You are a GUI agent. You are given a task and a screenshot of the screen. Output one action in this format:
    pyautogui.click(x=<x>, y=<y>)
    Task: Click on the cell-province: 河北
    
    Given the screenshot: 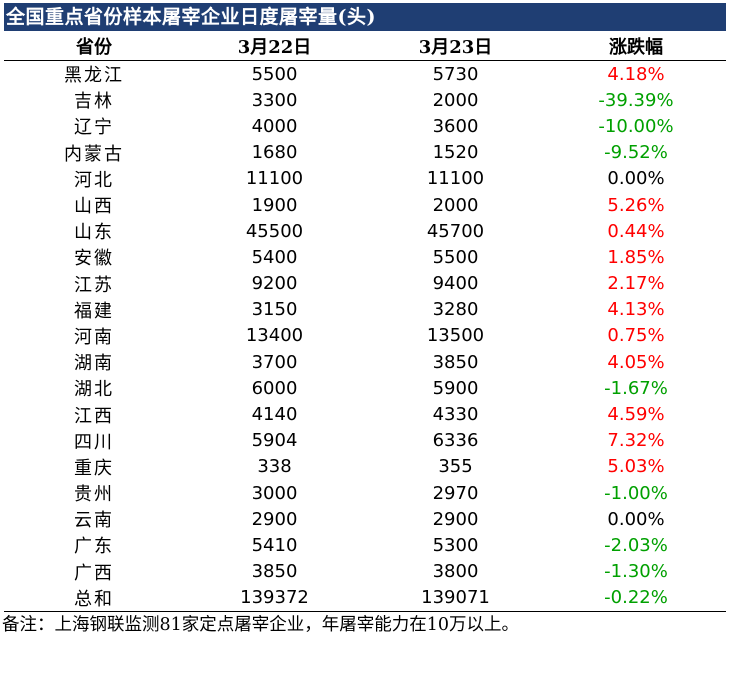 What is the action you would take?
    pyautogui.click(x=94, y=180)
    